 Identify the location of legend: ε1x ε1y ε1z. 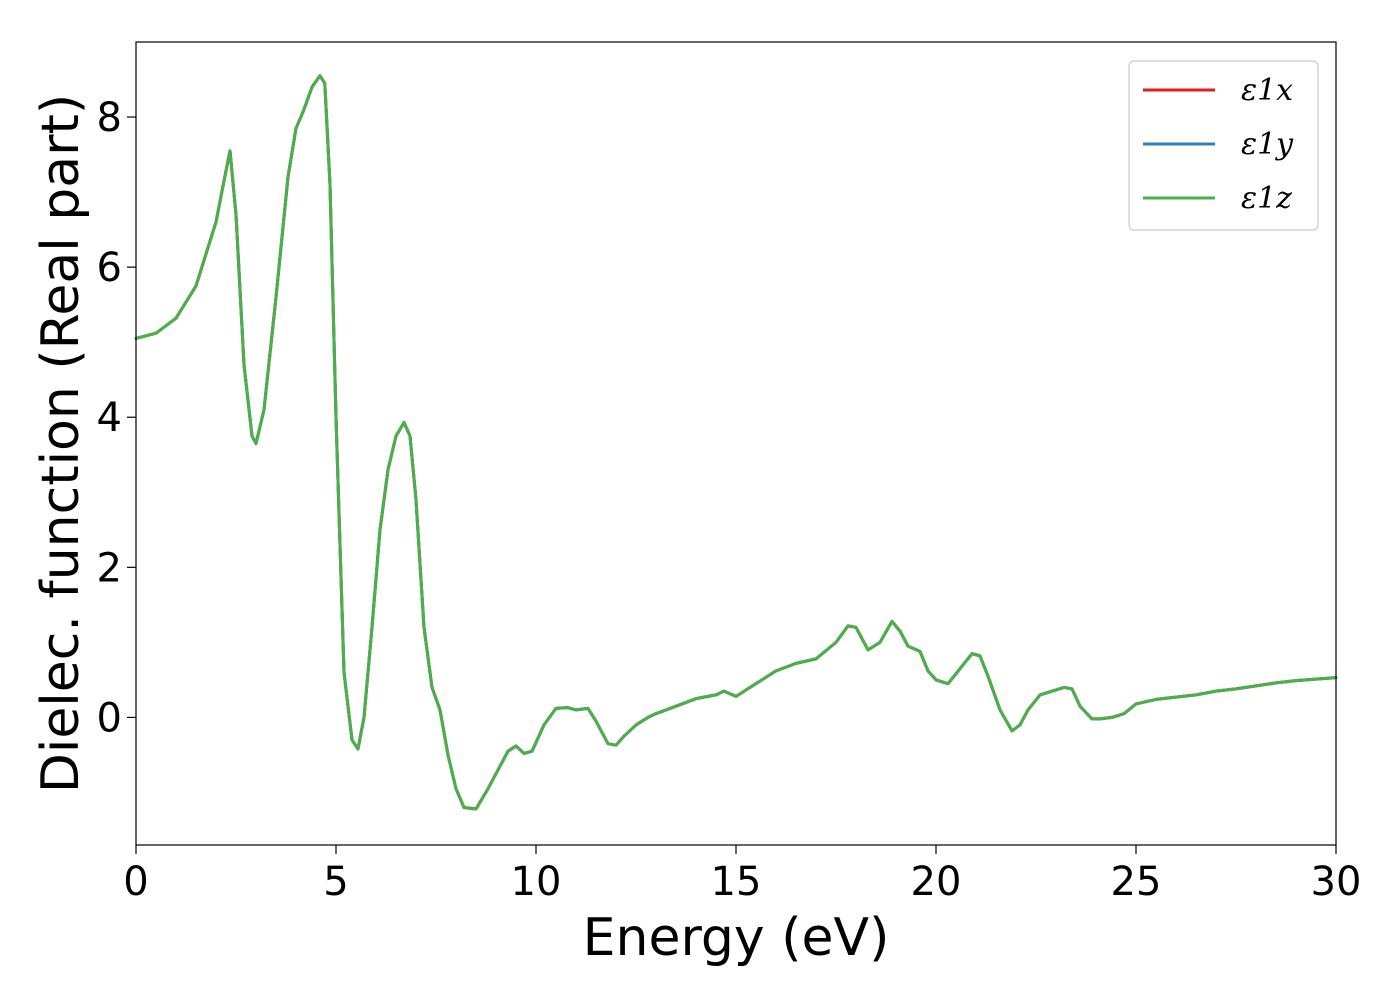
(1223, 145).